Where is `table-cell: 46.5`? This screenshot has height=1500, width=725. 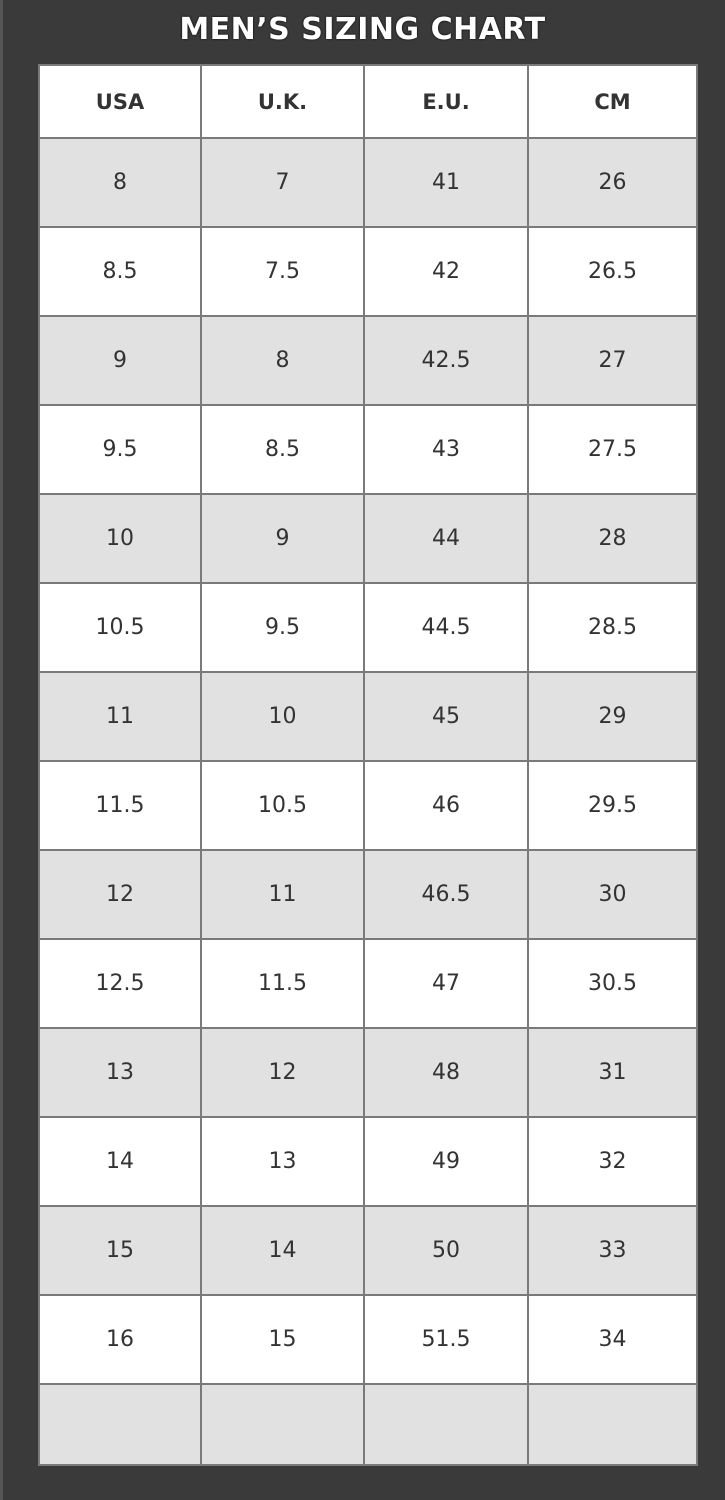
table-cell: 46.5 is located at coordinates (446, 894).